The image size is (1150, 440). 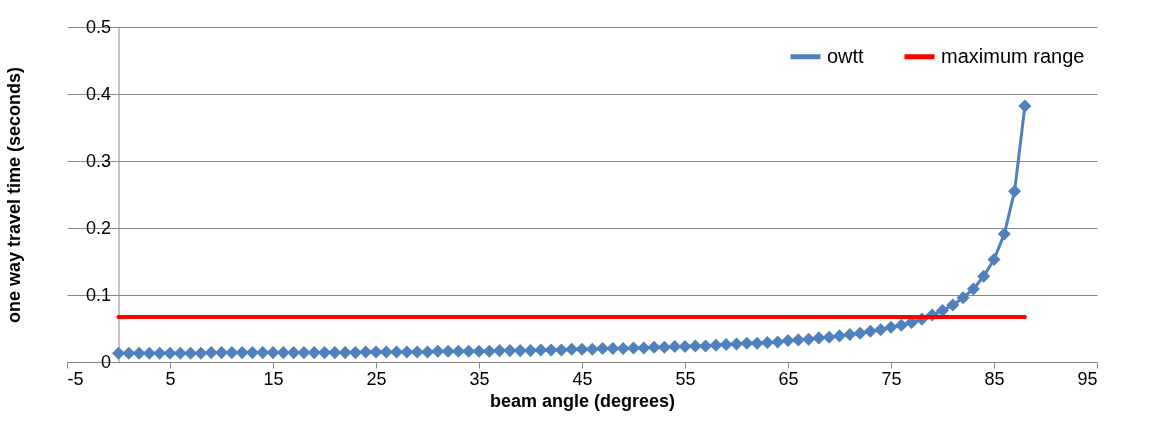 What do you see at coordinates (98, 26) in the screenshot?
I see `y-tick-label: 0.5` at bounding box center [98, 26].